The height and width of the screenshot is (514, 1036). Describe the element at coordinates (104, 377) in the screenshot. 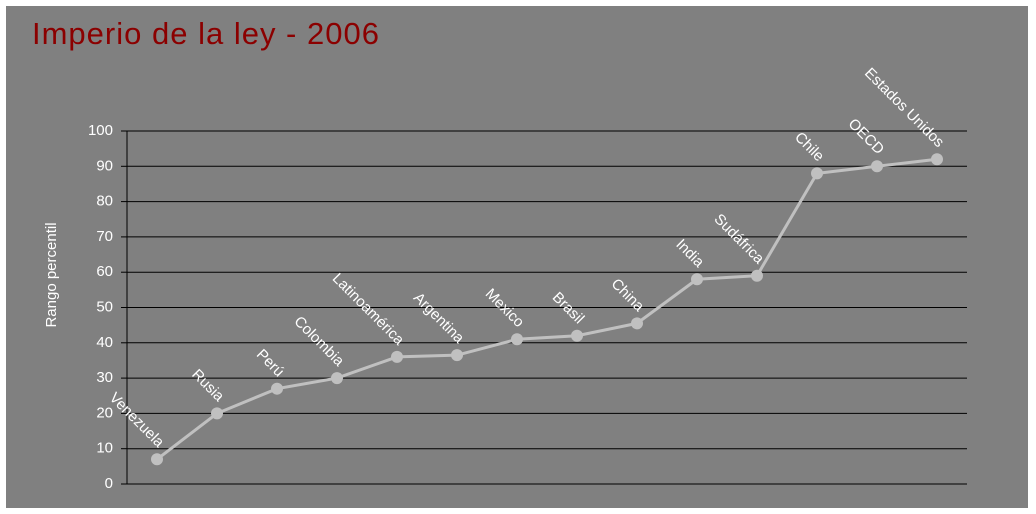

I see `y-tick-label: 30` at that location.